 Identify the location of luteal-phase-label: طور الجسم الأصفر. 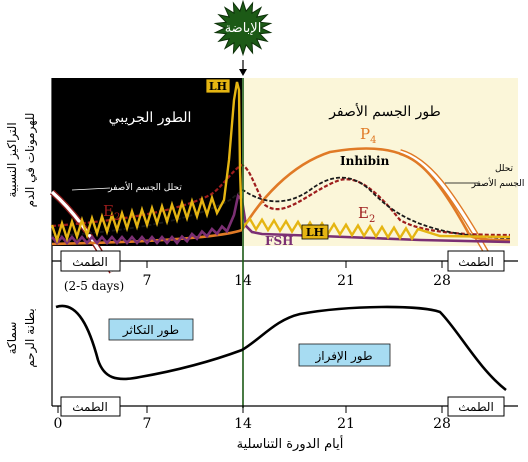
(384, 111).